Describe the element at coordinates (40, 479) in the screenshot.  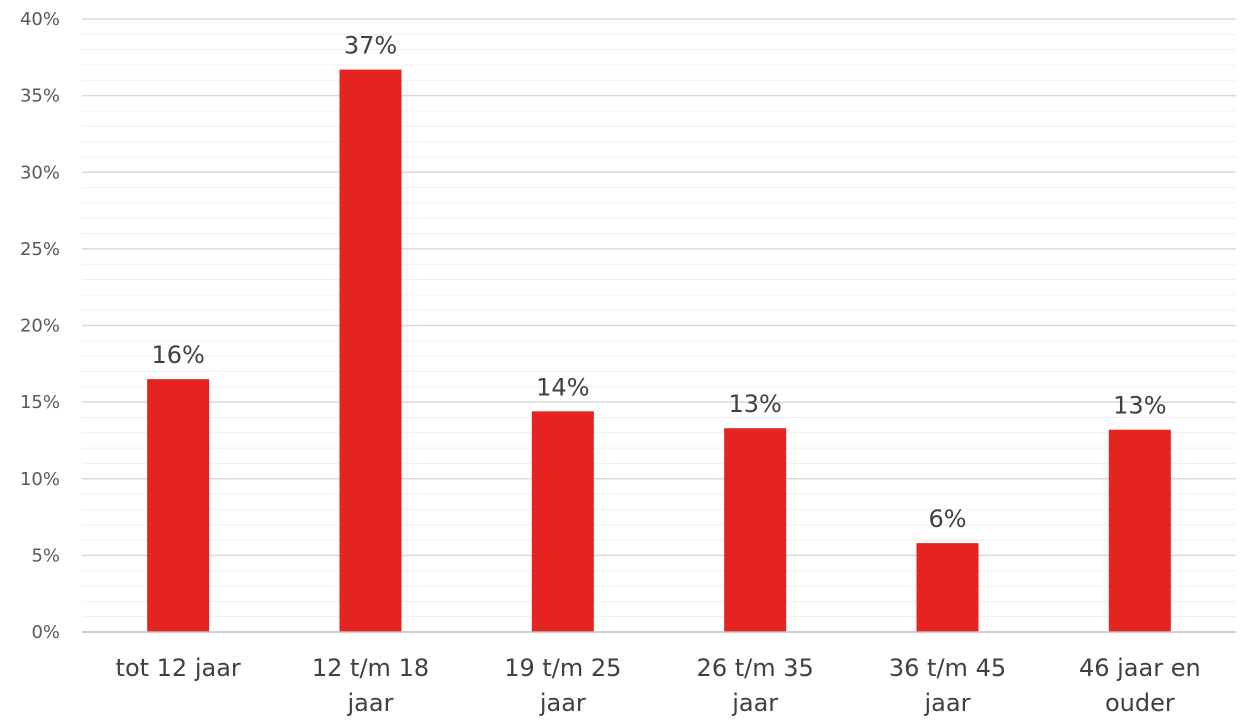
I see `y-tick-label: 10%` at that location.